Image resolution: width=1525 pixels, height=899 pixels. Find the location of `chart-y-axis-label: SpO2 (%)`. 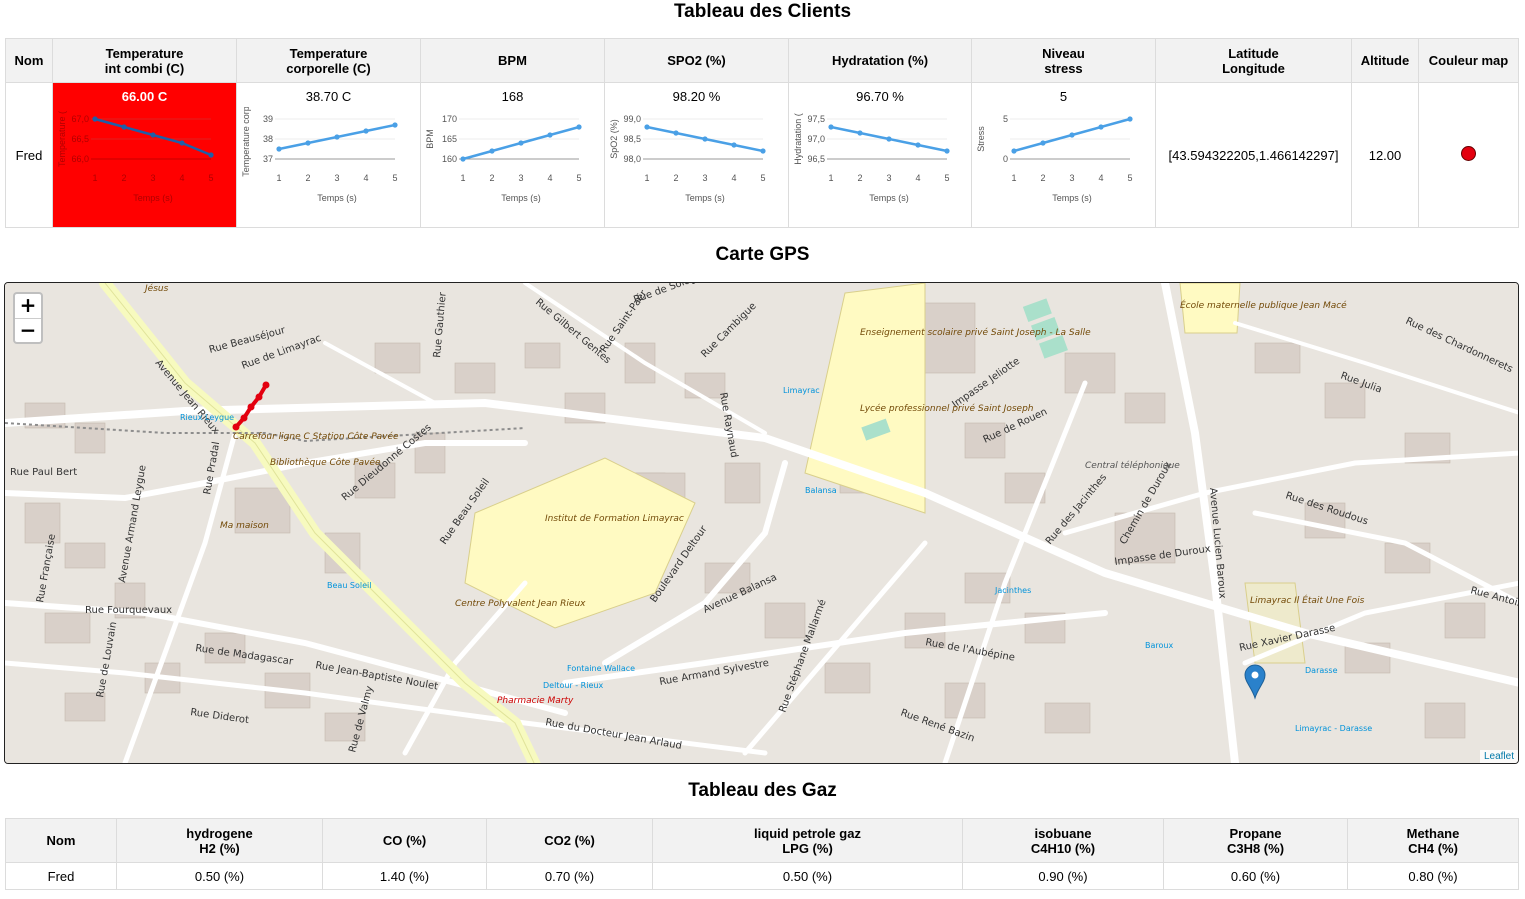

chart-y-axis-label: SpO2 (%) is located at coordinates (614, 139).